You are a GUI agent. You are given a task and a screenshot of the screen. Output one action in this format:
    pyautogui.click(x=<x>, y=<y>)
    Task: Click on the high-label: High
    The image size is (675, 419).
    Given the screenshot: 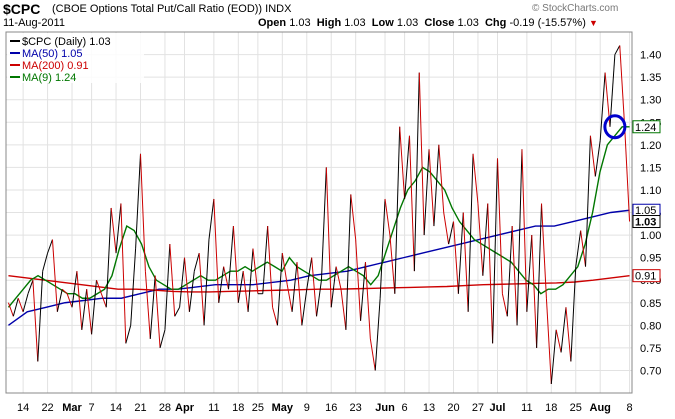 What is the action you would take?
    pyautogui.click(x=329, y=23)
    